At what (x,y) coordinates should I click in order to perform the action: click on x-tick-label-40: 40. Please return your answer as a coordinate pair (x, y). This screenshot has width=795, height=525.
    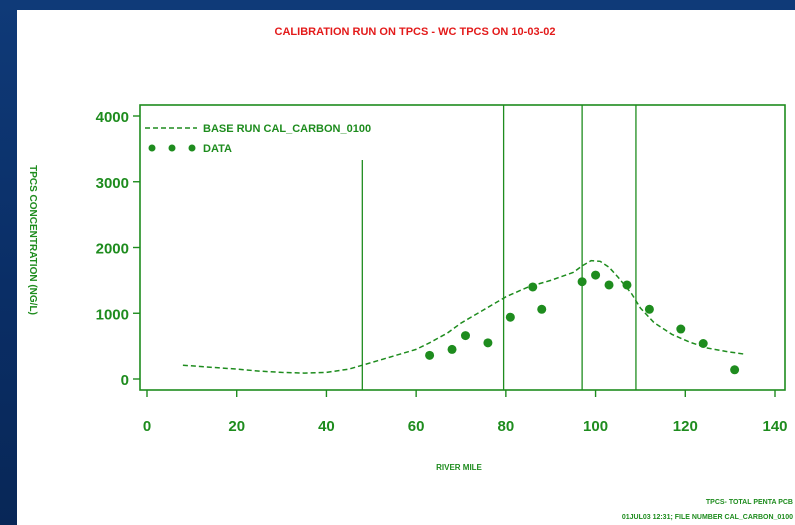
    Looking at the image, I should click on (326, 426).